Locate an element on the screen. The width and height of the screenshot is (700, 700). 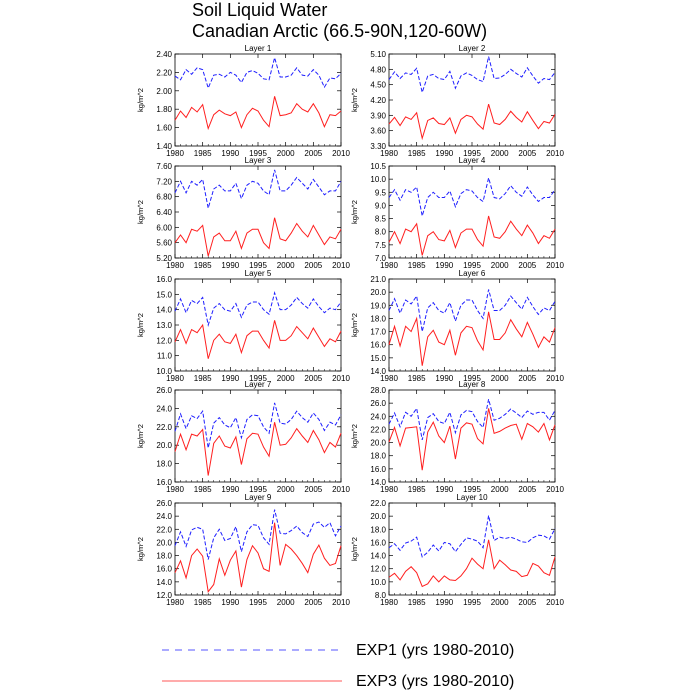
panel-title: Layer 2 is located at coordinates (472, 48).